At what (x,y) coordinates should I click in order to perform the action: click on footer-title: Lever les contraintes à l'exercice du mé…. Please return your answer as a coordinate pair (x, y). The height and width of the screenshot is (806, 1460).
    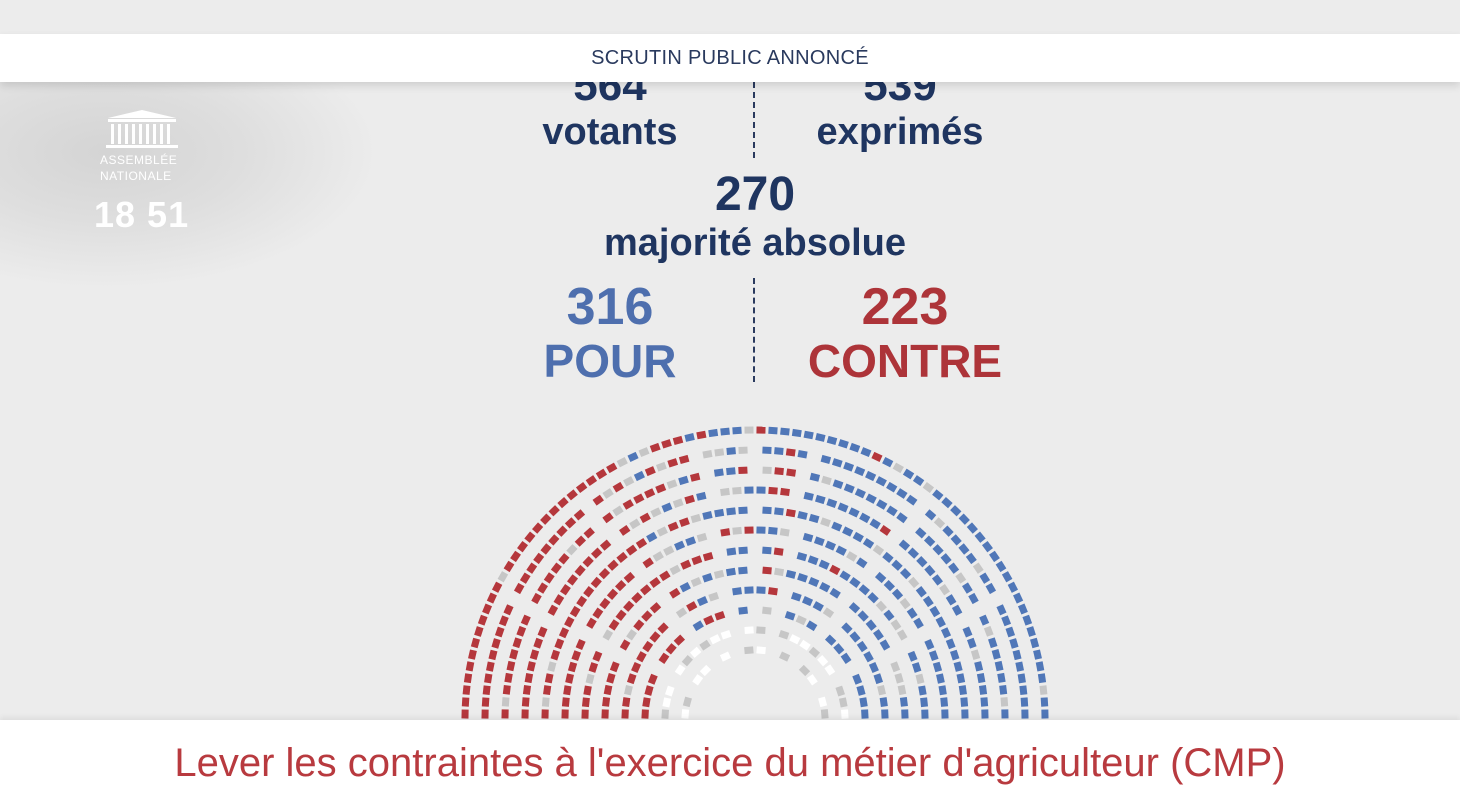
    Looking at the image, I should click on (730, 763).